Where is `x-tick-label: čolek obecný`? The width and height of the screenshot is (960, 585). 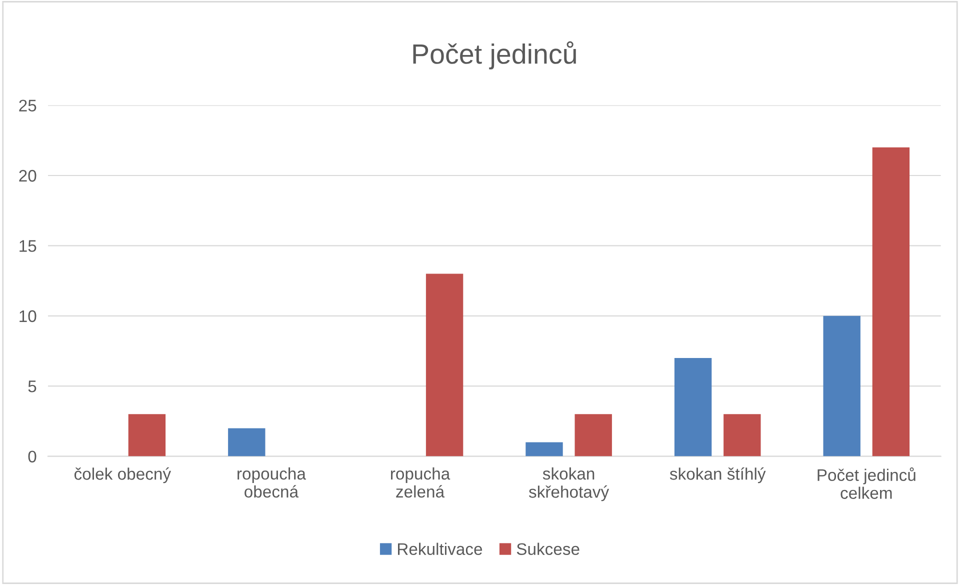 x-tick-label: čolek obecný is located at coordinates (123, 475).